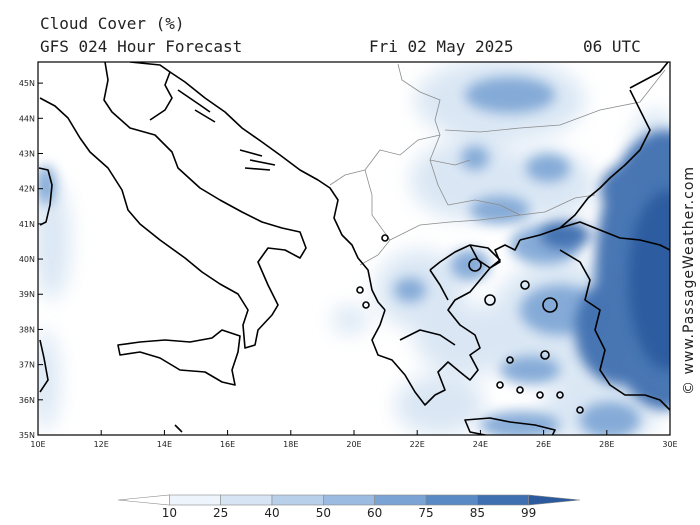 The width and height of the screenshot is (700, 525). I want to click on latitude-axis: 35N 36N 37N 38N 39N 40N 41N 42N 43N 44N 45N, so click(31, 259).